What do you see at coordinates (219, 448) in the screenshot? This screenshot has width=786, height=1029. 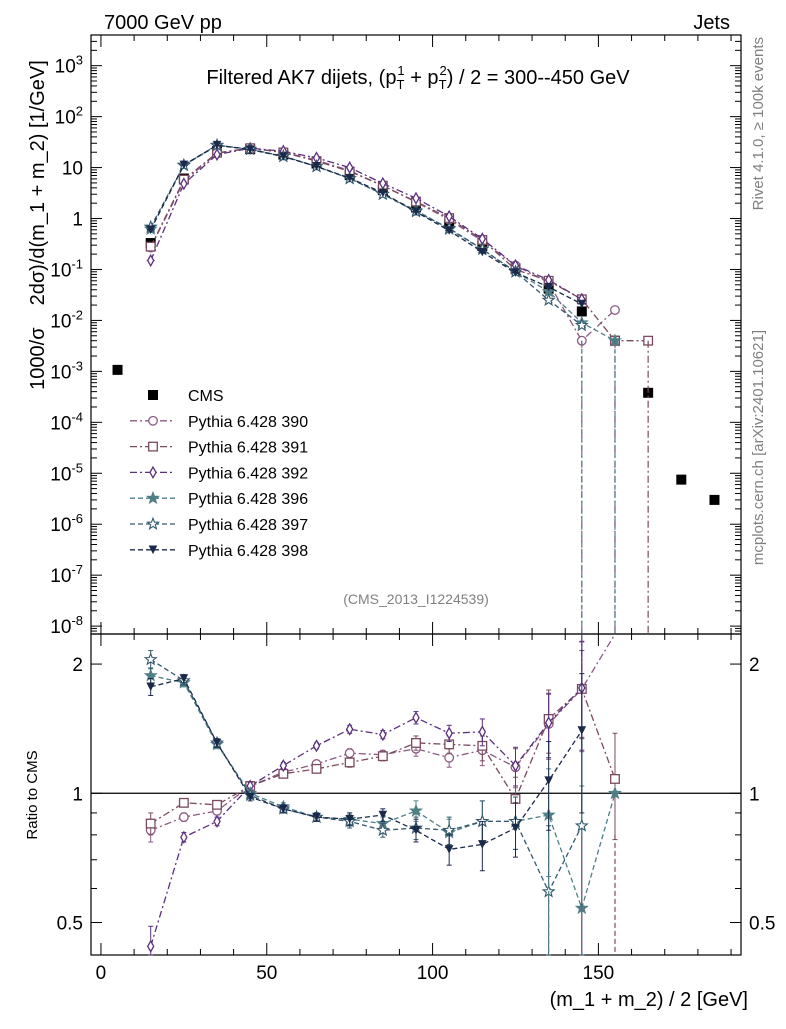 I see `legend-item-p391: Pythia 6.428 391` at bounding box center [219, 448].